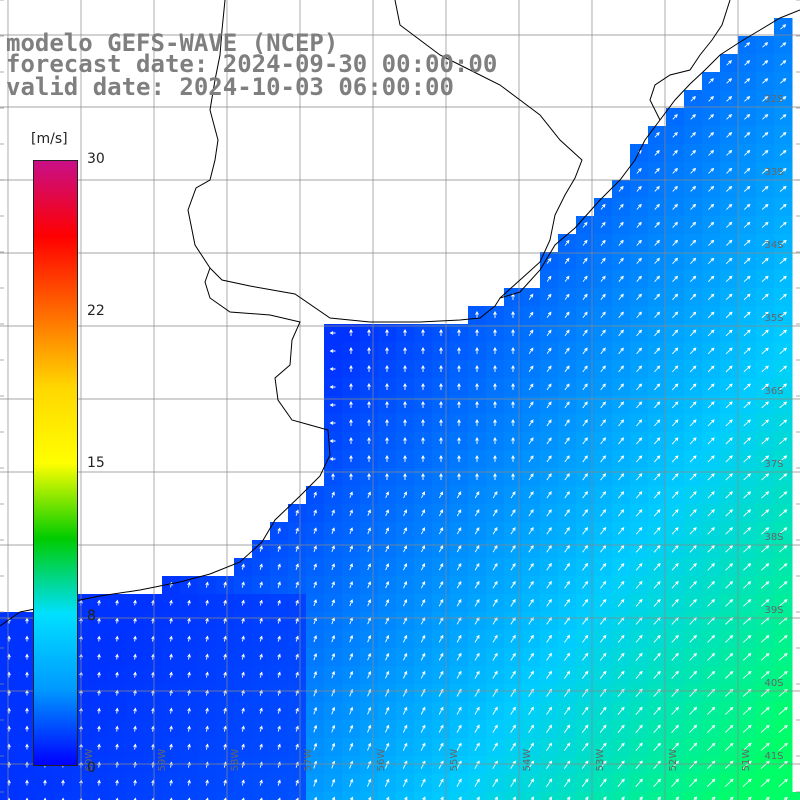  I want to click on colorbar-tick-0: 0, so click(91, 768).